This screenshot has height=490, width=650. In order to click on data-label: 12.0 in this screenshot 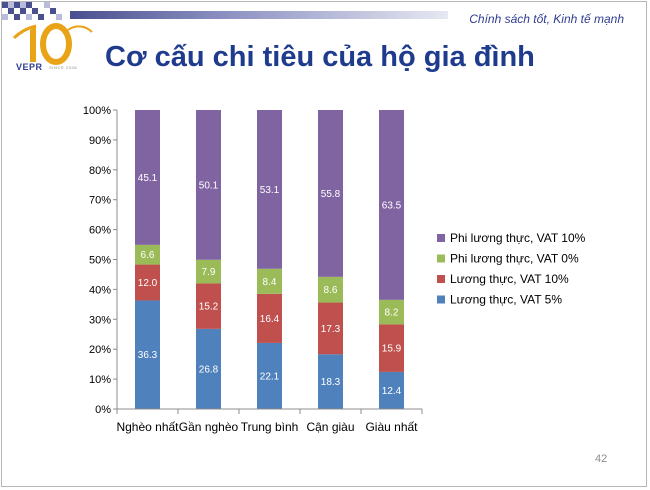, I will do `click(148, 283)`.